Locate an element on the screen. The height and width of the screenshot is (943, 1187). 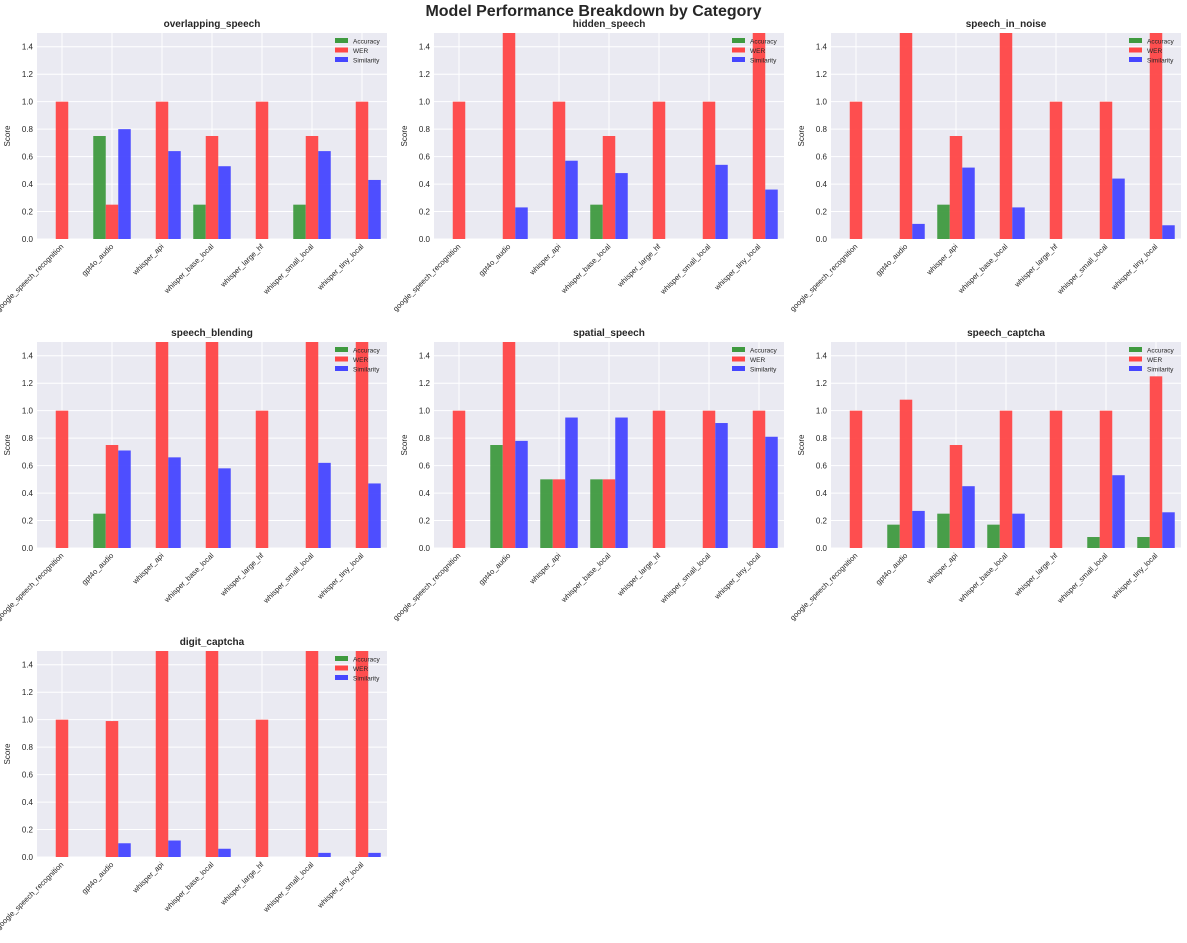
bar-accuracy-whisper_small_local is located at coordinates (1093, 542).